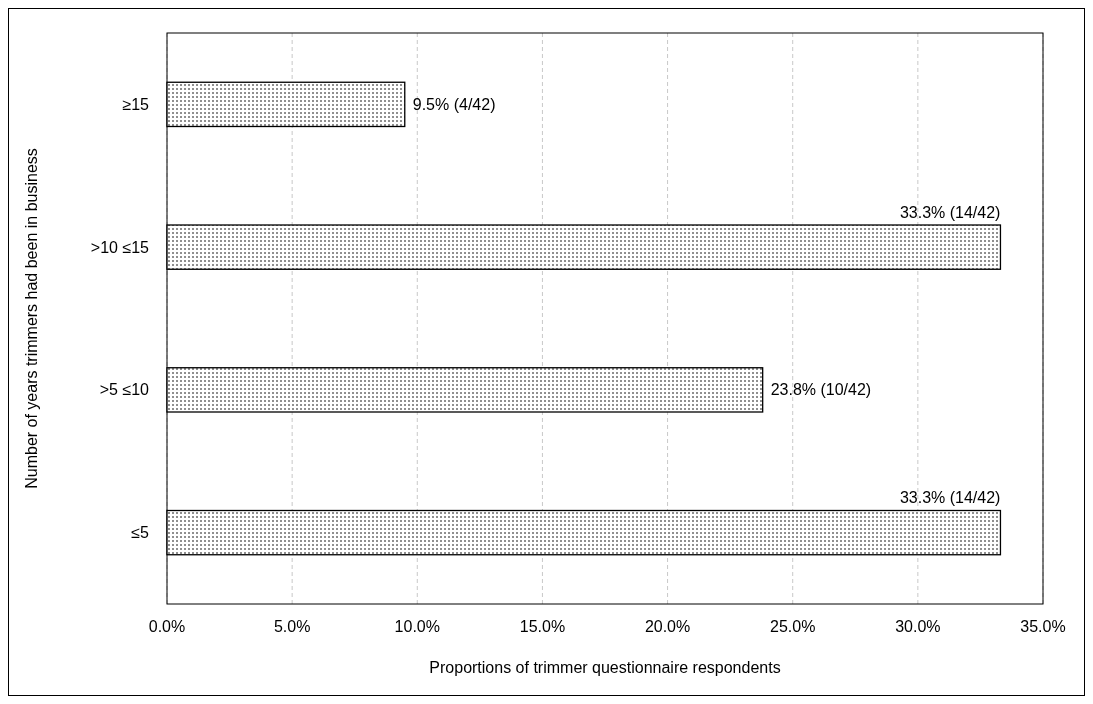 This screenshot has height=704, width=1093. Describe the element at coordinates (124, 390) in the screenshot. I see `y-tick-label: >5 ≤10` at that location.